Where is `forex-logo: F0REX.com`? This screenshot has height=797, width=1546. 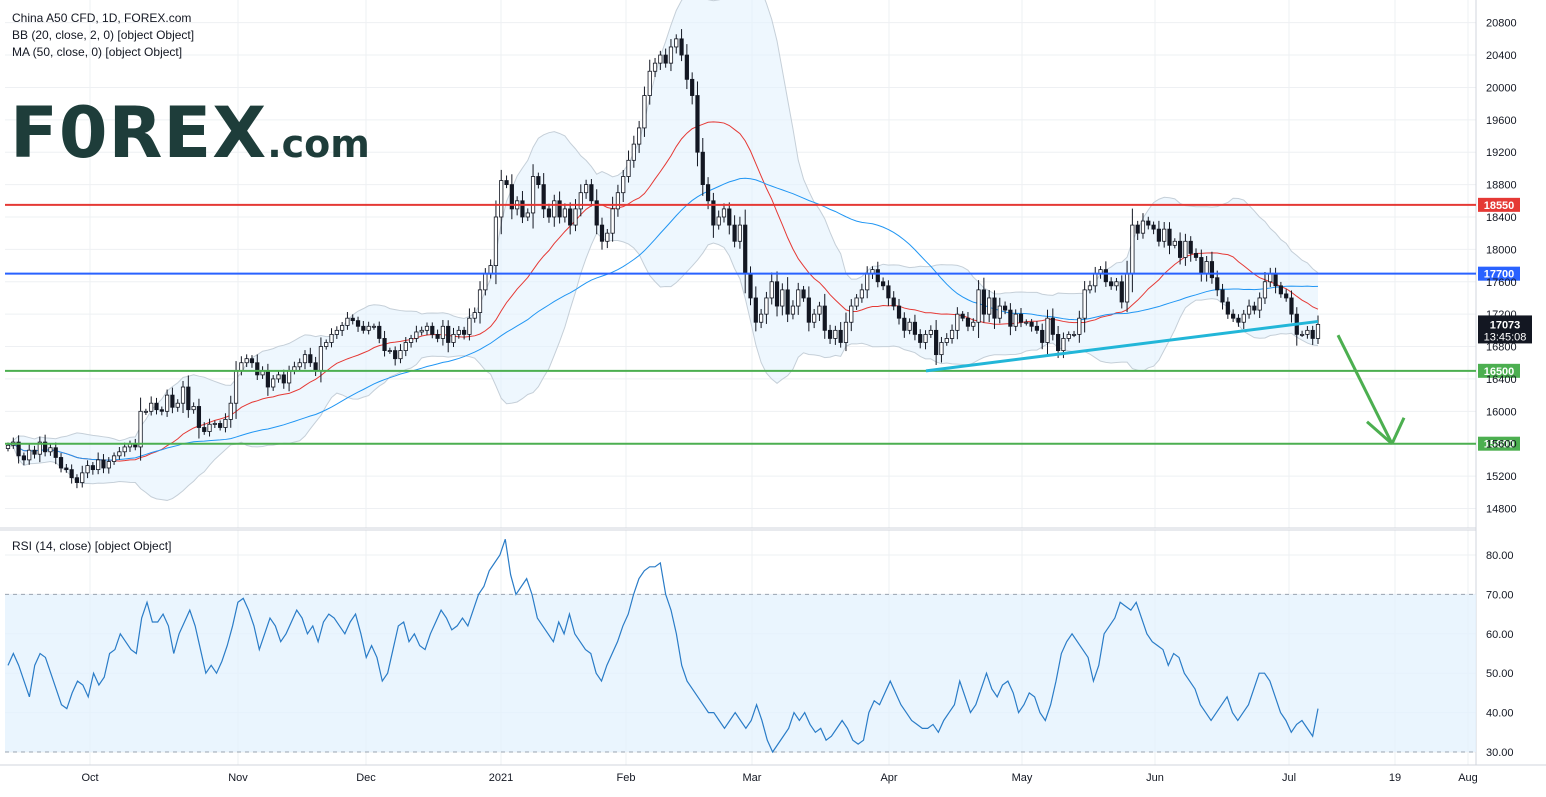
forex-logo: F0REX.com is located at coordinates (190, 133).